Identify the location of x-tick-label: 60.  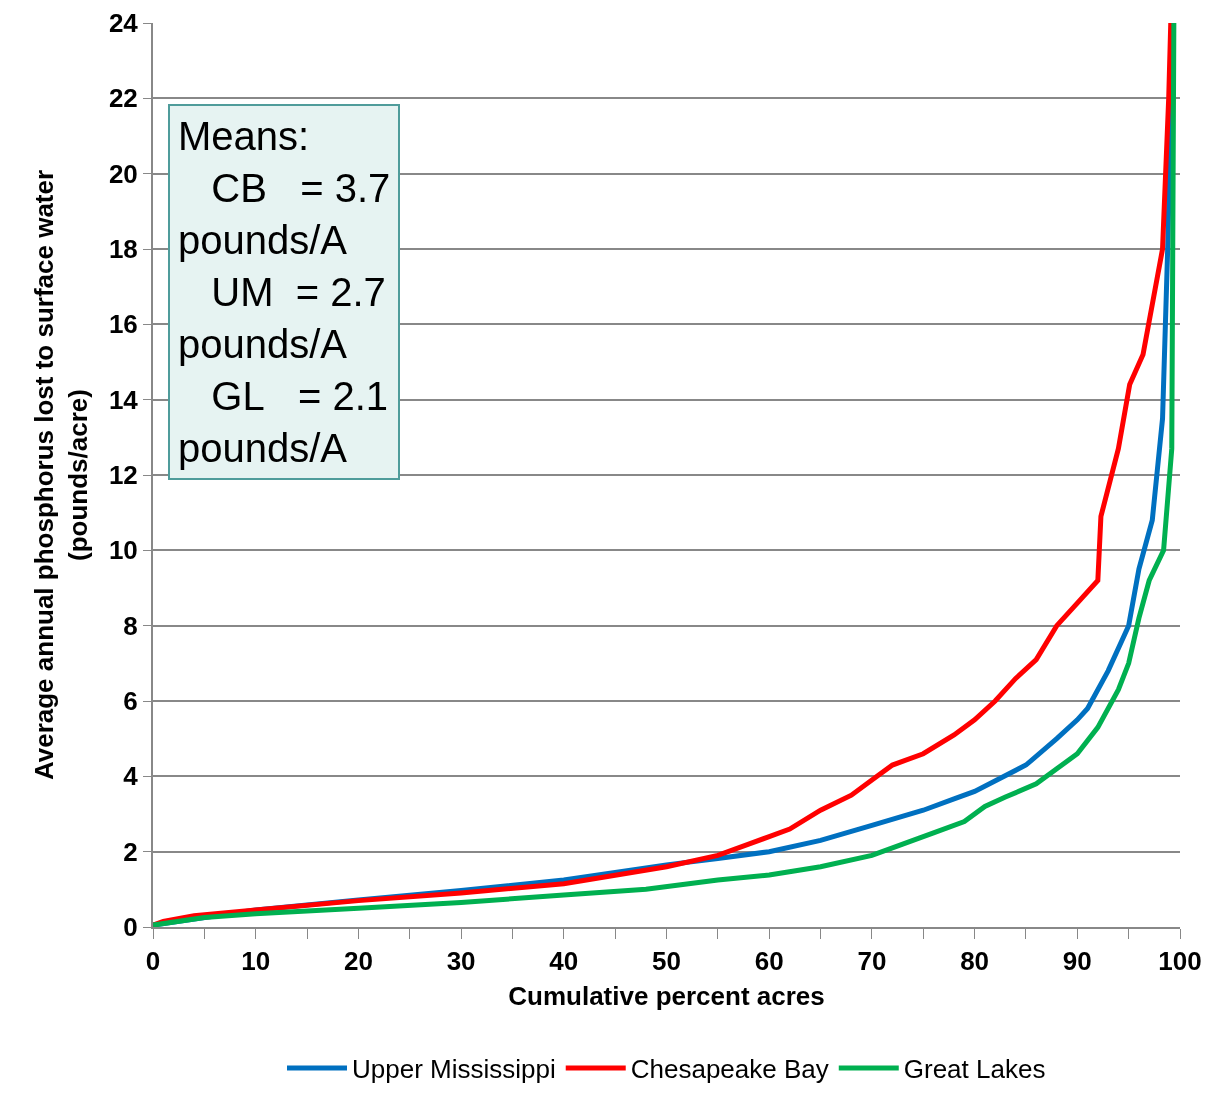
(769, 961).